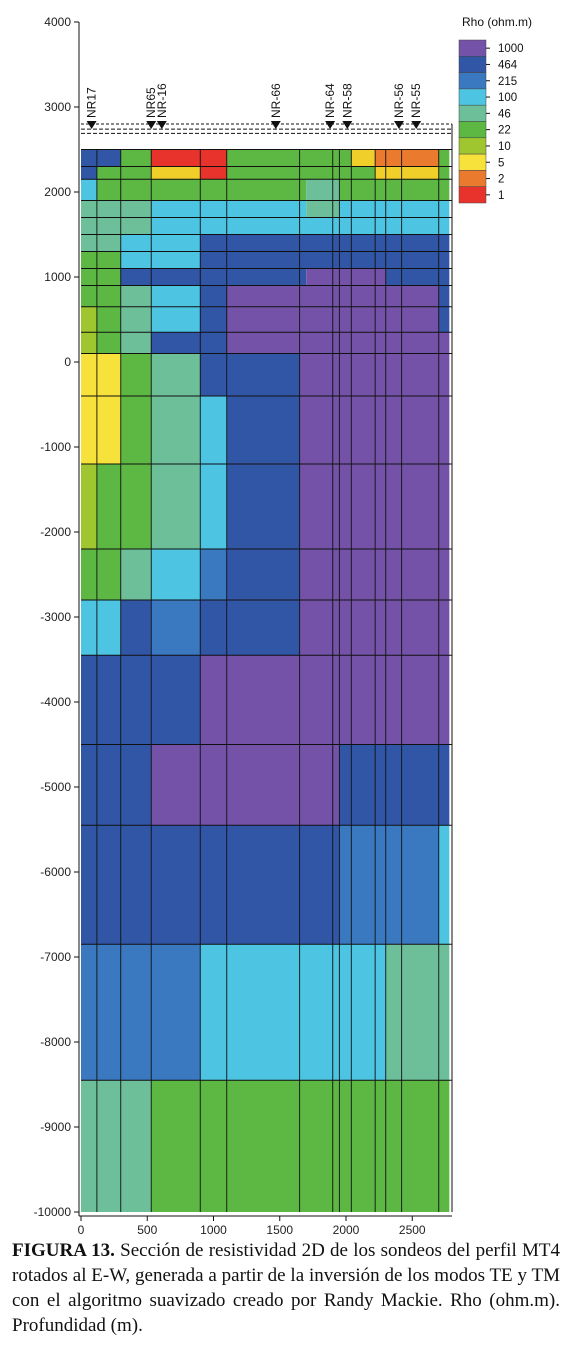 The width and height of the screenshot is (570, 1362). Describe the element at coordinates (213, 574) in the screenshot. I see `cell-r14-c3` at that location.